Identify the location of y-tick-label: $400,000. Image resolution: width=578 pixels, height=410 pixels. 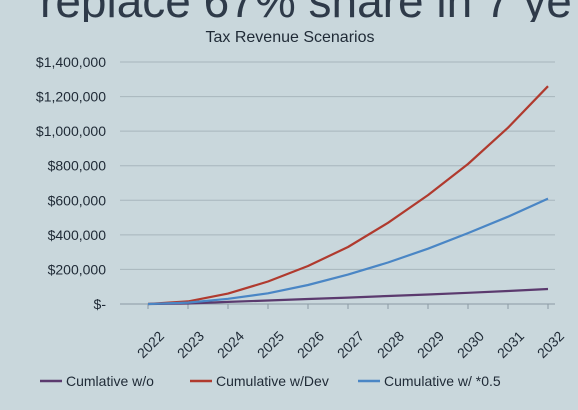
(77, 235).